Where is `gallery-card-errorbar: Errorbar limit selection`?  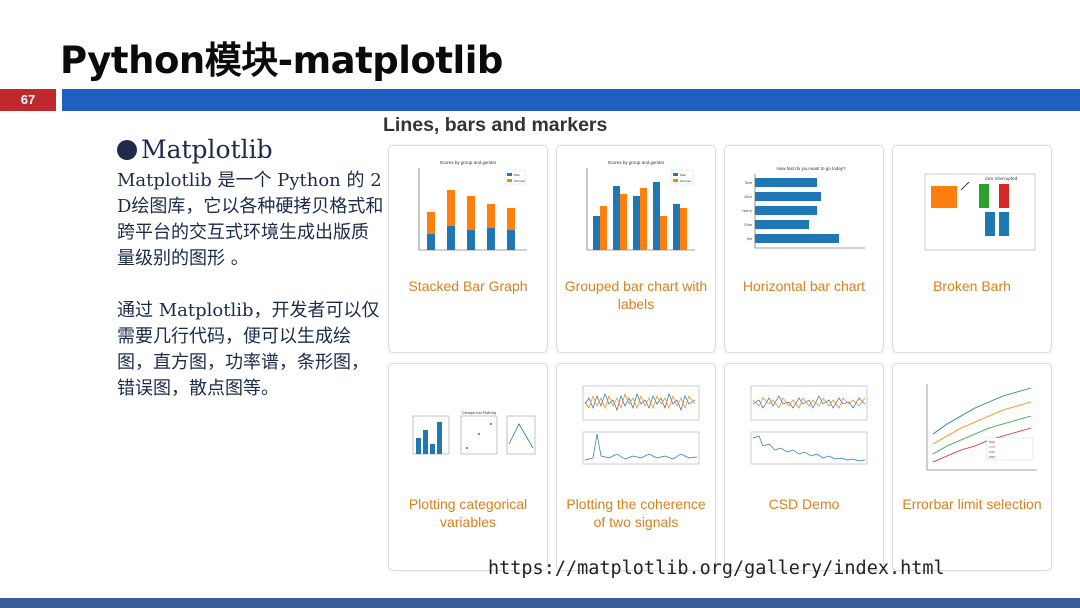
gallery-card-errorbar: Errorbar limit selection is located at coordinates (972, 467).